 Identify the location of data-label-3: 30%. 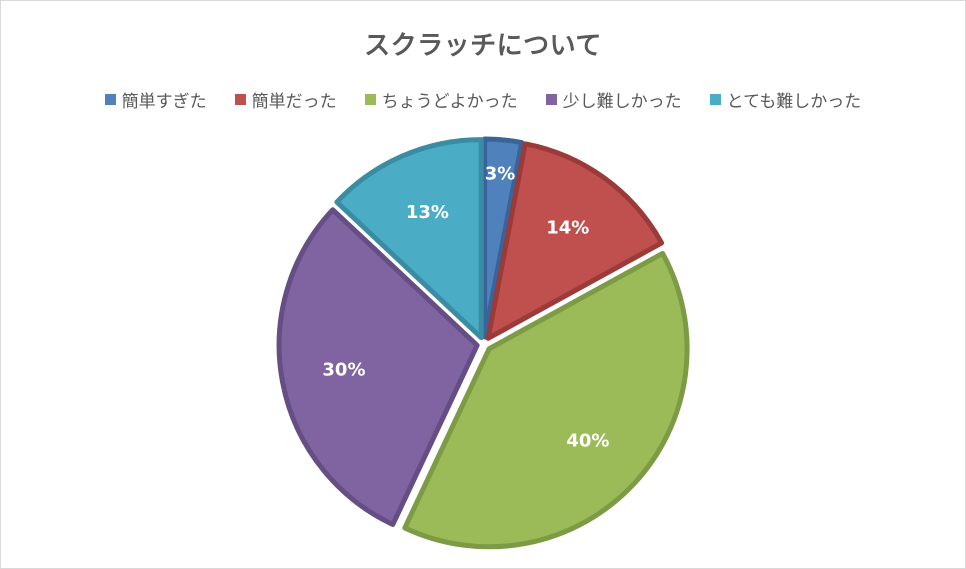
(343, 370).